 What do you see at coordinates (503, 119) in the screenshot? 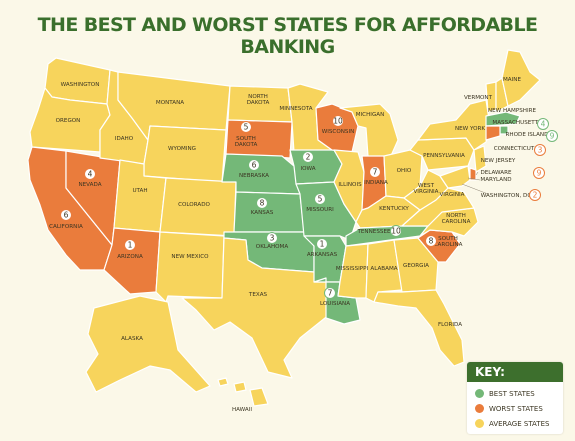
I see `state-massachusetts` at bounding box center [503, 119].